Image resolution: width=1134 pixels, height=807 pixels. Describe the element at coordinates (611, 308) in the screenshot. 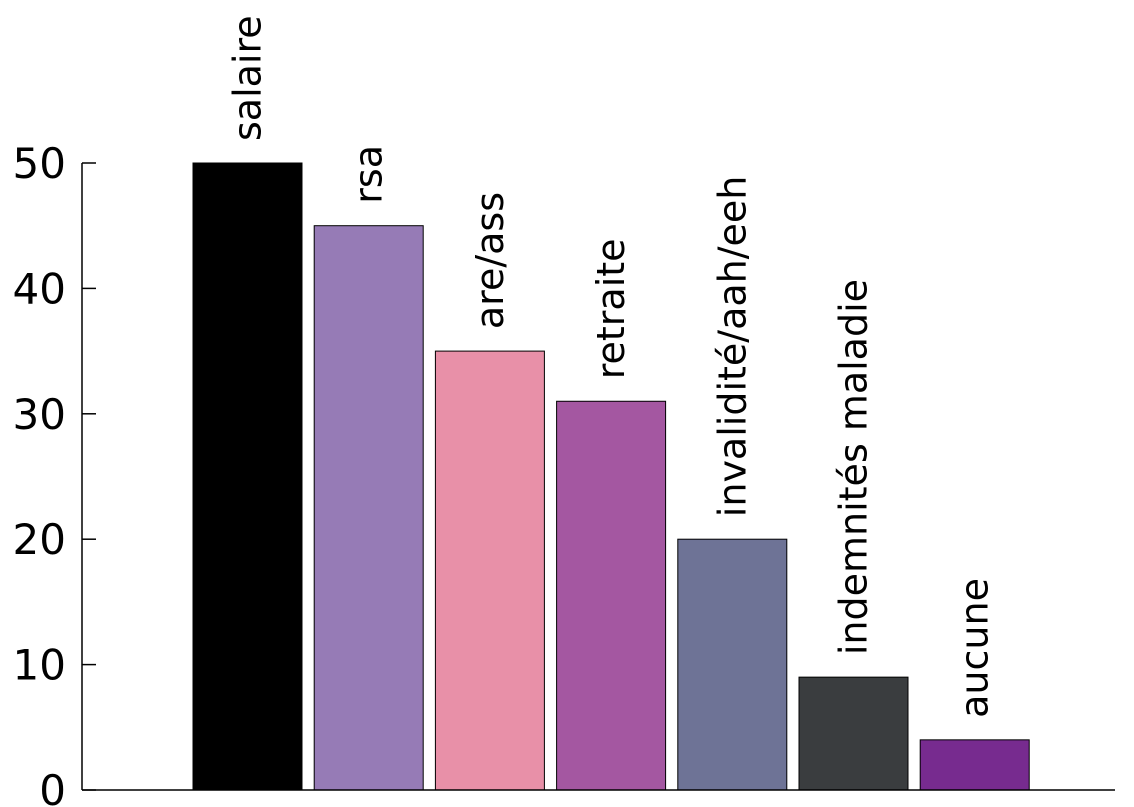

I see `bar-label: retraite` at that location.